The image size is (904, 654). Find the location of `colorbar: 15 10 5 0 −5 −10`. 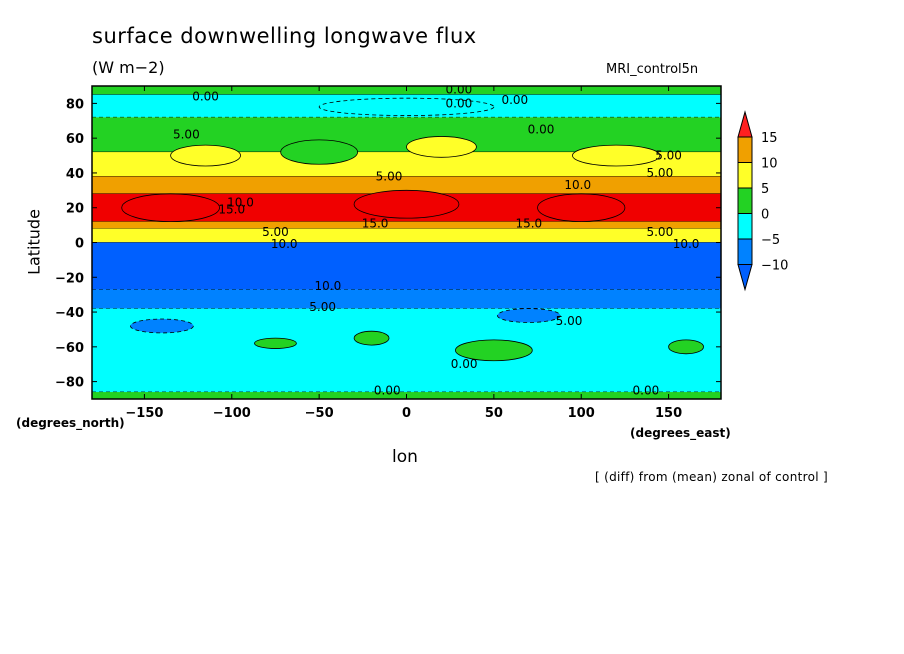

colorbar: 15 10 5 0 −5 −10 is located at coordinates (762, 201).